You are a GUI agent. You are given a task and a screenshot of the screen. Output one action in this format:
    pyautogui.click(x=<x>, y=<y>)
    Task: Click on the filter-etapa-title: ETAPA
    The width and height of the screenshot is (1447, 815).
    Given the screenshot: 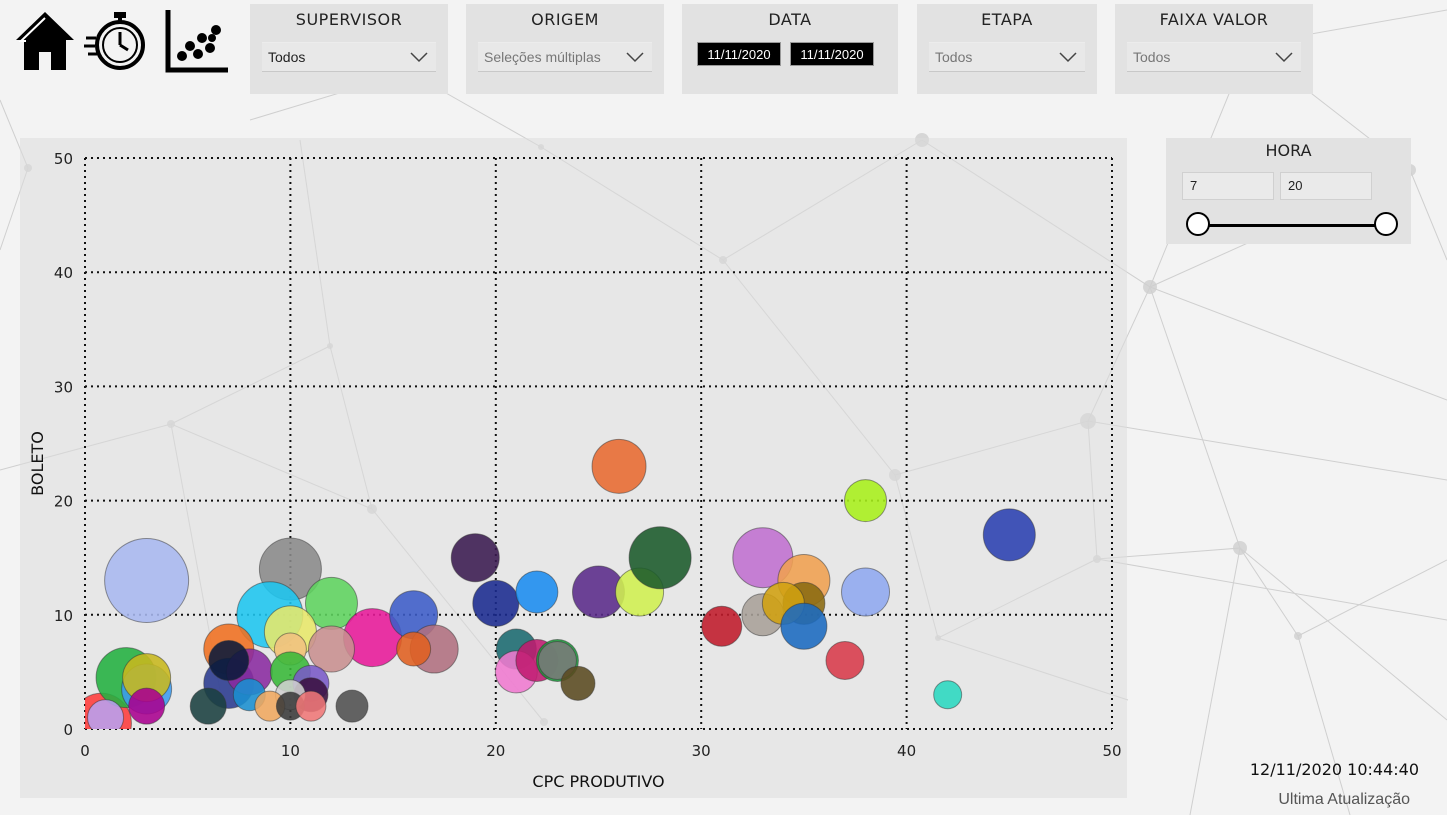 What is the action you would take?
    pyautogui.click(x=1007, y=19)
    